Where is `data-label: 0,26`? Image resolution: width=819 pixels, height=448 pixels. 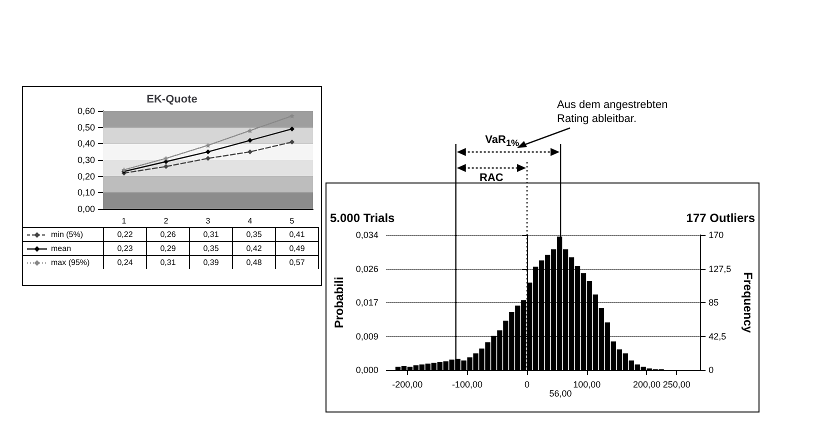
data-label: 0,26 is located at coordinates (168, 234).